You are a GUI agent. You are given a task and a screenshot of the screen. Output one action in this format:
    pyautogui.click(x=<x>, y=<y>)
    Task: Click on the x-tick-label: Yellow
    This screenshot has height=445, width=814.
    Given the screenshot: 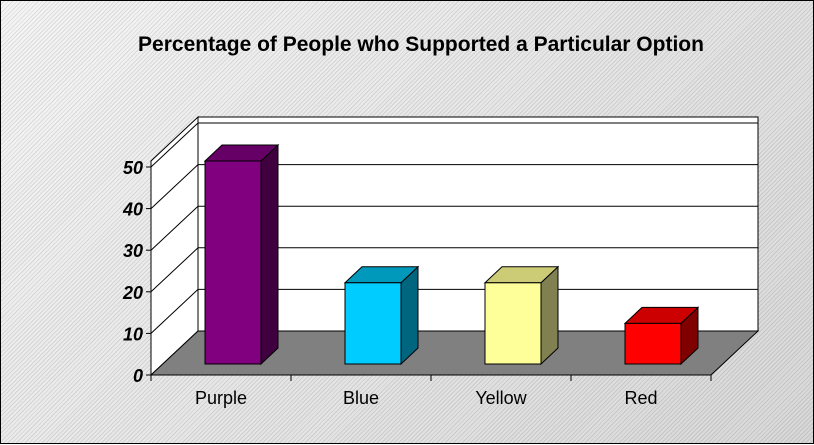 What is the action you would take?
    pyautogui.click(x=501, y=398)
    